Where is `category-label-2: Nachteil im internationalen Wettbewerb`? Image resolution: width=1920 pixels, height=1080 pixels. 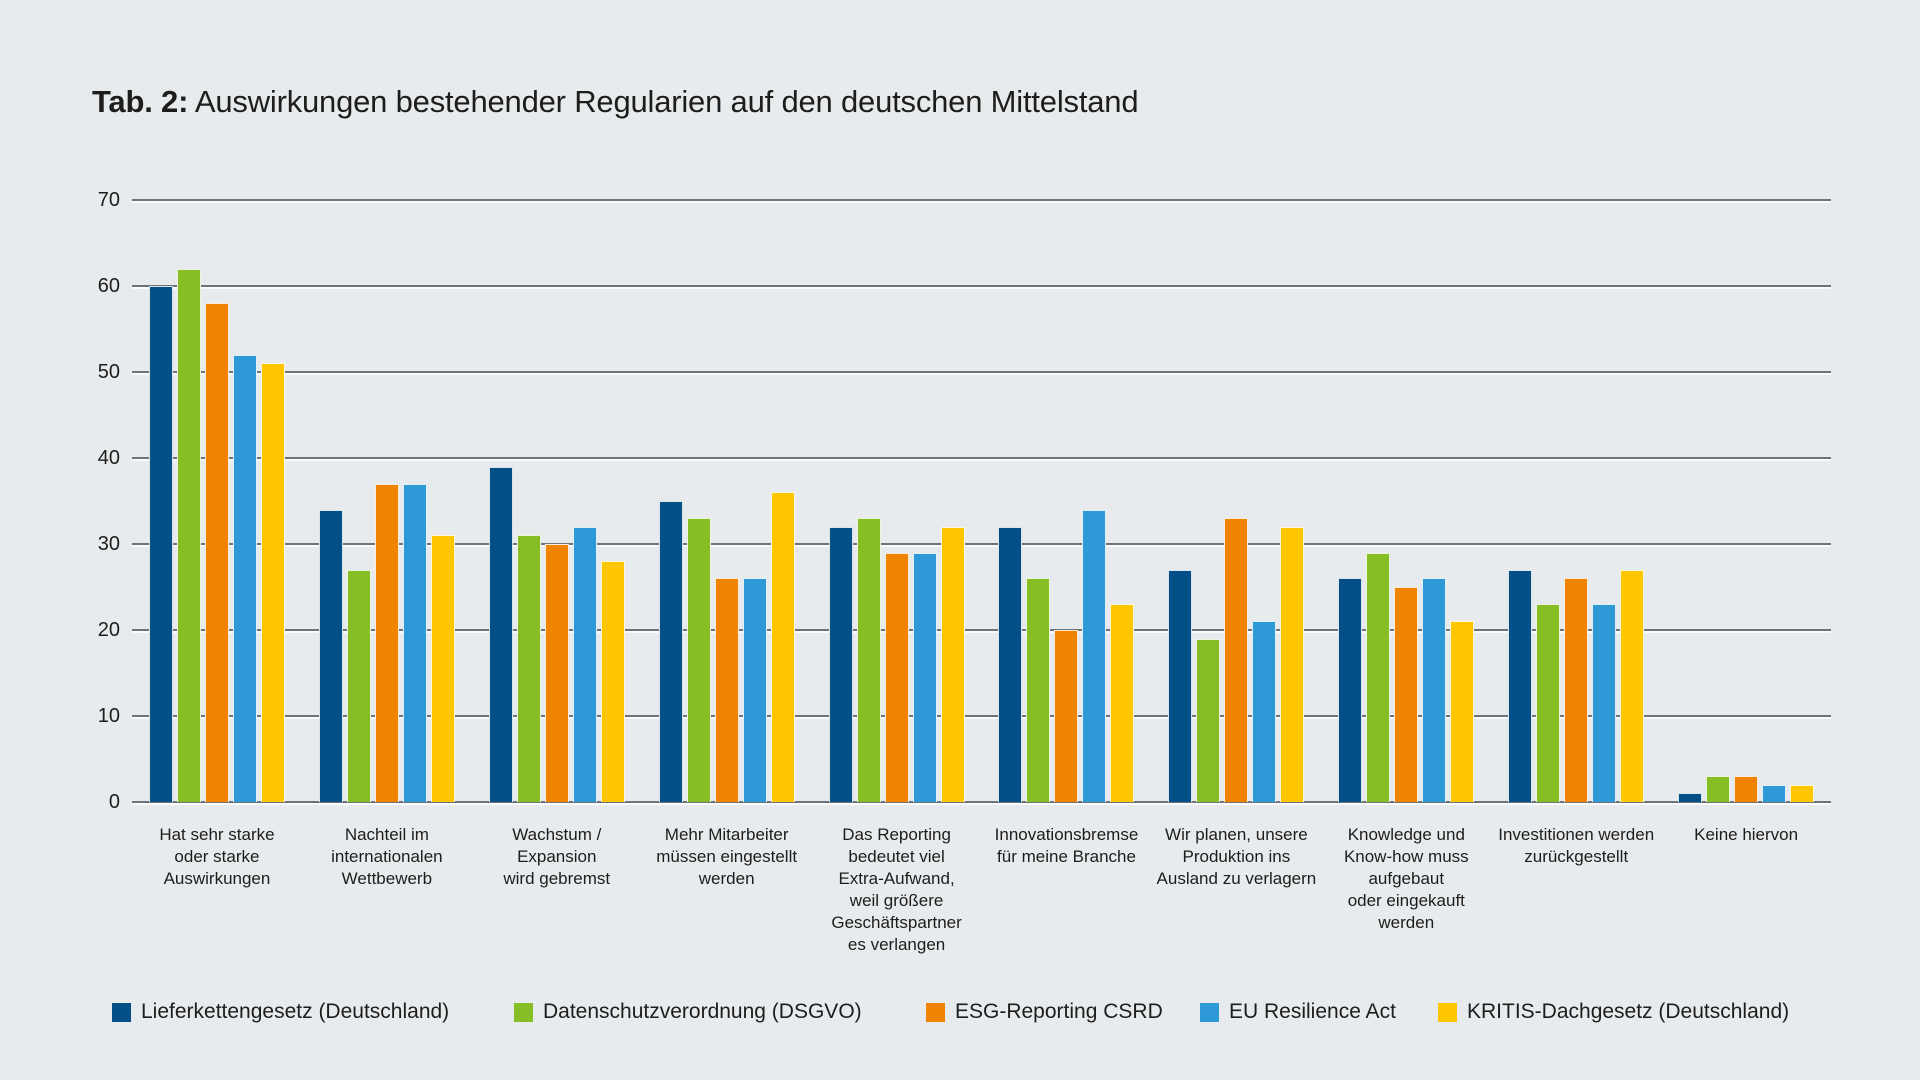 category-label-2: Nachteil im internationalen Wettbewerb is located at coordinates (387, 890).